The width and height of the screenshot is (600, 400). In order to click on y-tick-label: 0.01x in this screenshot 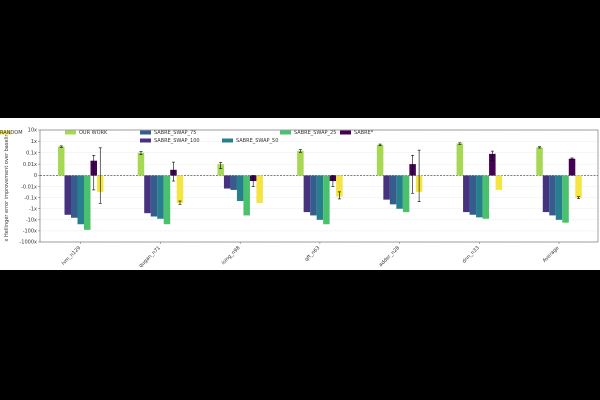, I will do `click(30, 165)`.